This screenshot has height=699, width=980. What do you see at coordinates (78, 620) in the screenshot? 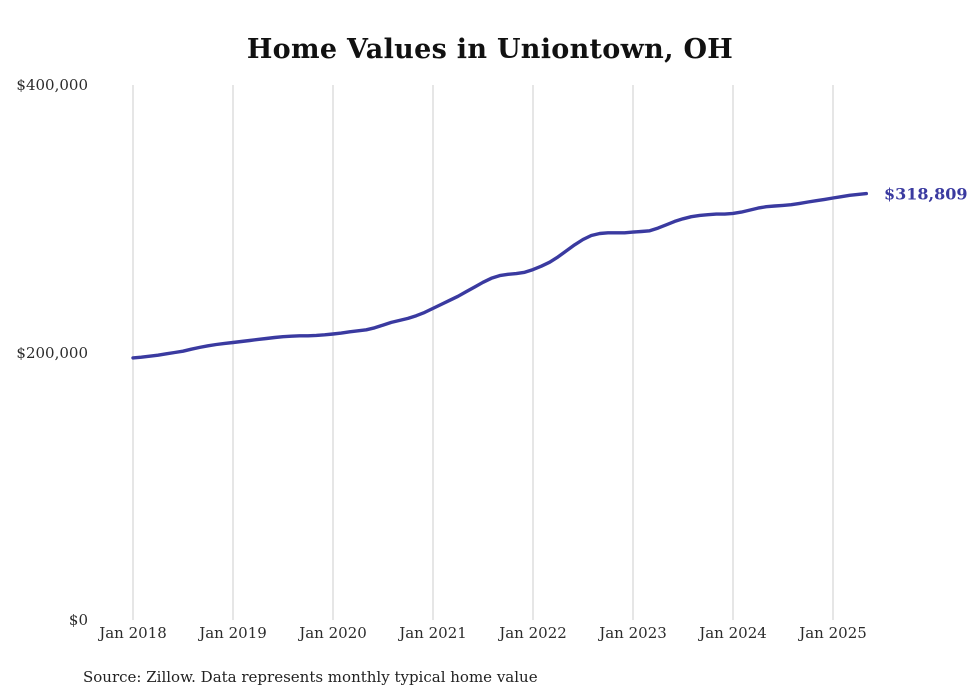
I see `y-tick-label: $0` at bounding box center [78, 620].